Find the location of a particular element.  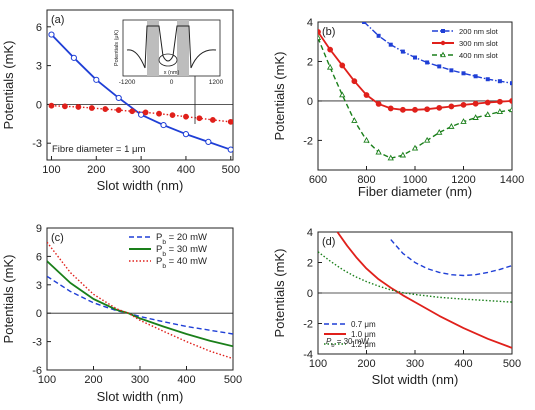

legend-label: Pb = 40 mW is located at coordinates (181, 263).